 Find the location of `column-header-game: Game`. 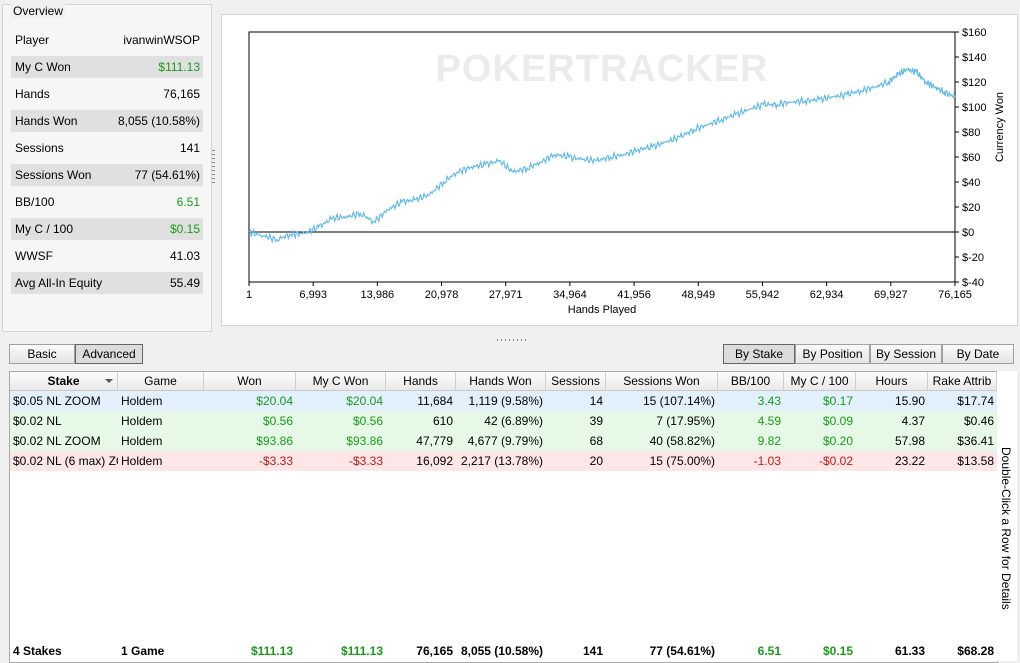

column-header-game: Game is located at coordinates (161, 381).